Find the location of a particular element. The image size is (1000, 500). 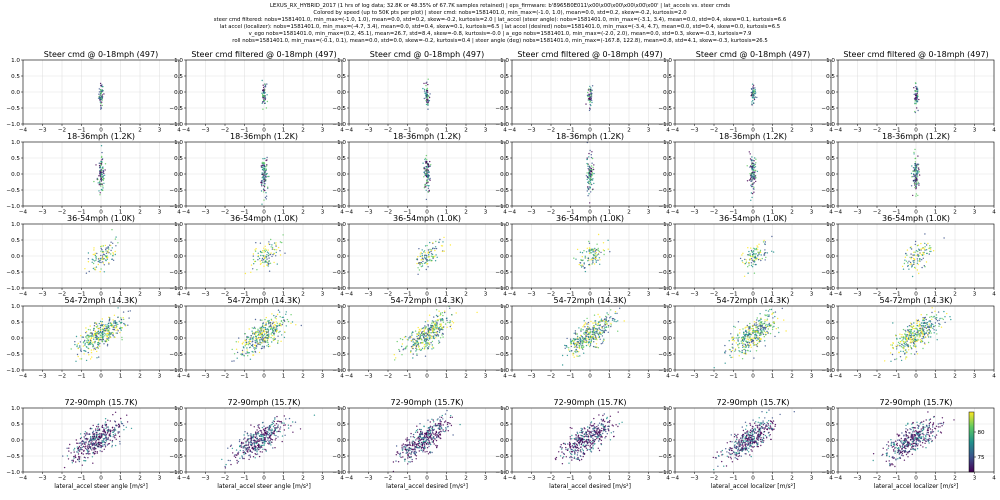

y-tick-label: 0.0 is located at coordinates (15, 339).